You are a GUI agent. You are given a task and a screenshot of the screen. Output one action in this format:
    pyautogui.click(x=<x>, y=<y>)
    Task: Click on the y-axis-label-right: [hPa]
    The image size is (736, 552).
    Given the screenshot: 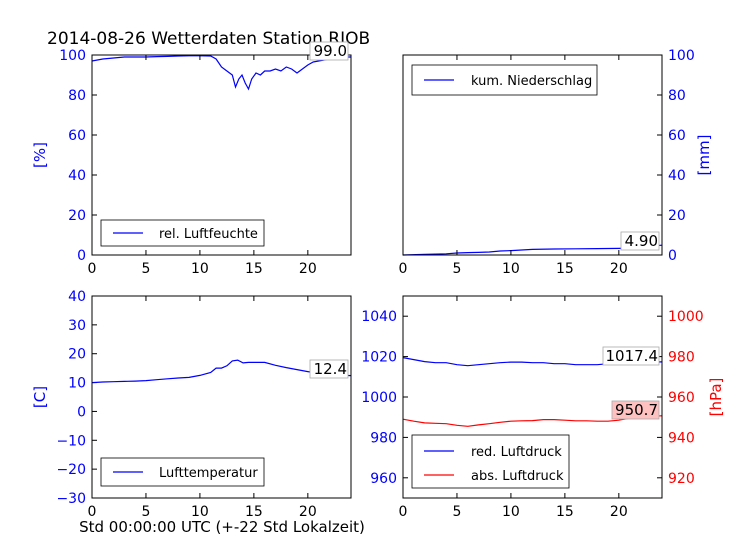 What is the action you would take?
    pyautogui.click(x=716, y=397)
    